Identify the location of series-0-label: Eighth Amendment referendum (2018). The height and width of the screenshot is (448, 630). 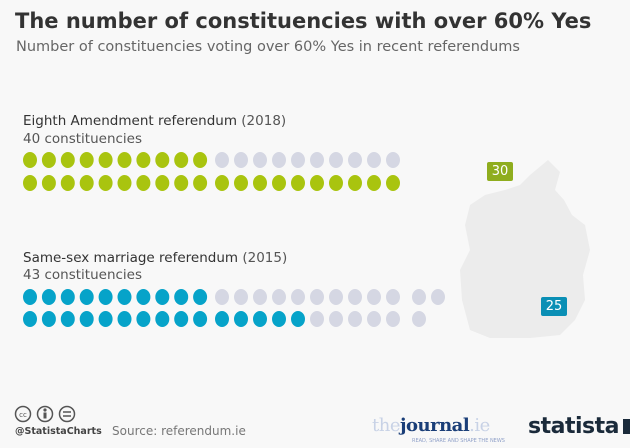
(154, 121).